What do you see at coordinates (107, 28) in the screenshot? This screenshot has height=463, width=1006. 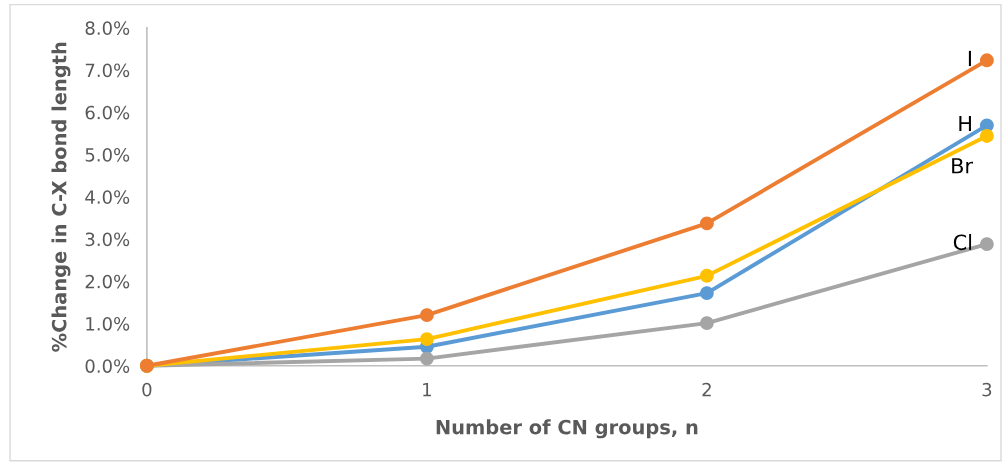 I see `y-tick-label: 8.0%` at bounding box center [107, 28].